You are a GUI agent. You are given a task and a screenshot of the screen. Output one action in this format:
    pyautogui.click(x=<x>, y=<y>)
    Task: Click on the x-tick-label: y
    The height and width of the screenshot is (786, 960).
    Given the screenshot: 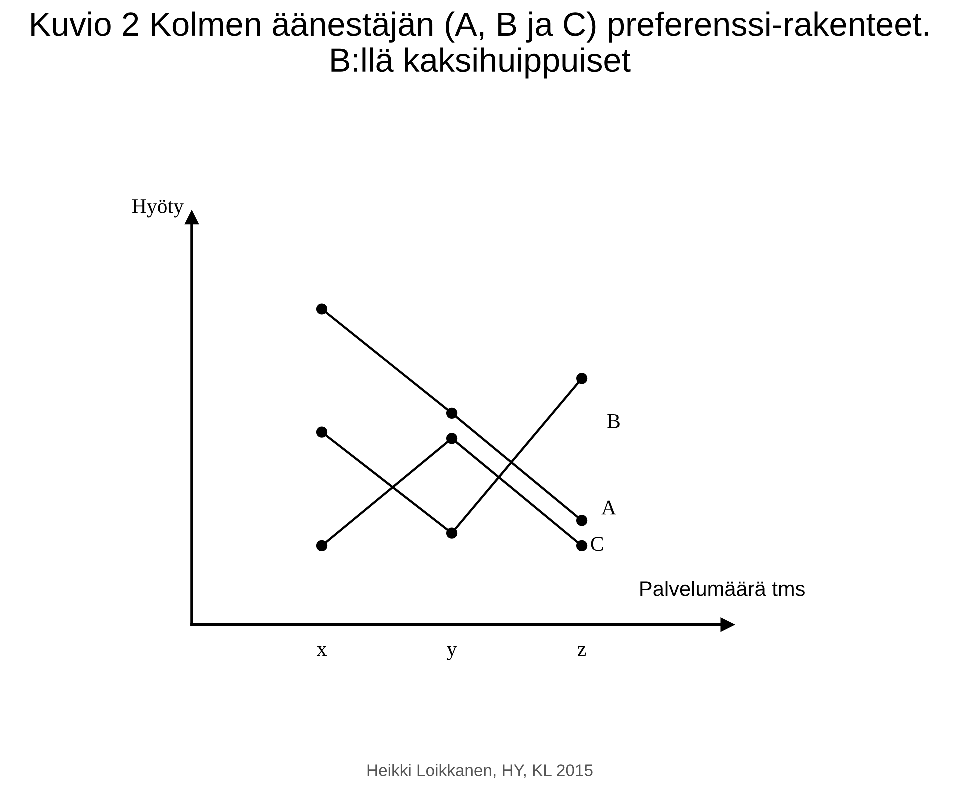 What is the action you would take?
    pyautogui.click(x=452, y=653)
    